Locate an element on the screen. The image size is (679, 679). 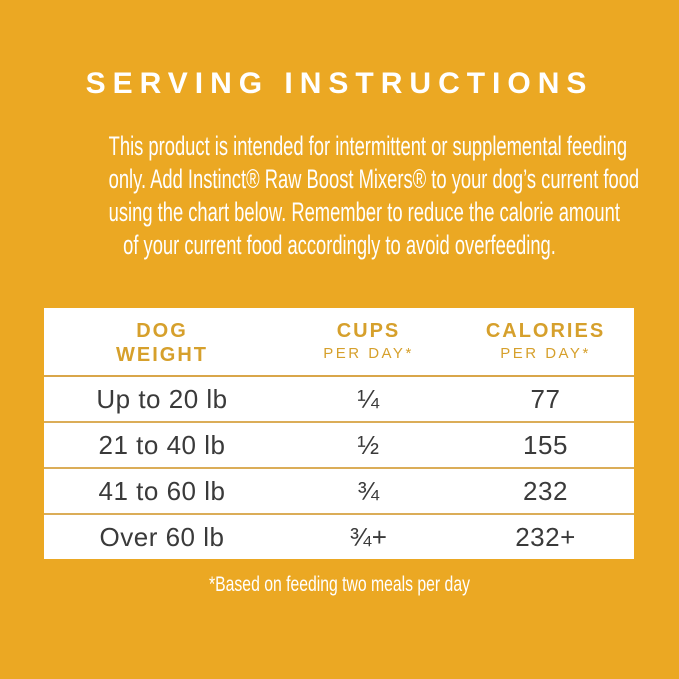
column-header-label: WEIGHT is located at coordinates (162, 355).